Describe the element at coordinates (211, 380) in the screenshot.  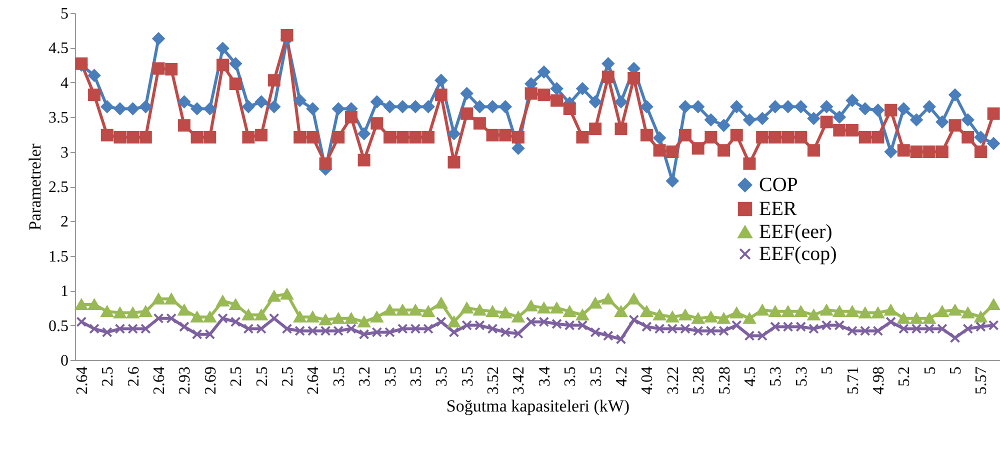
I see `x-tick-label: 2.69` at that location.